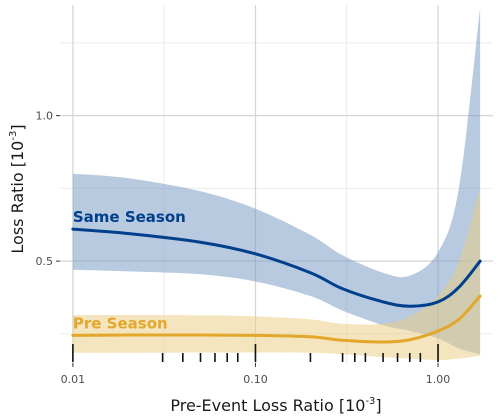 The height and width of the screenshot is (419, 500). What do you see at coordinates (129, 270) in the screenshot?
I see `series-labels: Same Season Pre Season` at bounding box center [129, 270].